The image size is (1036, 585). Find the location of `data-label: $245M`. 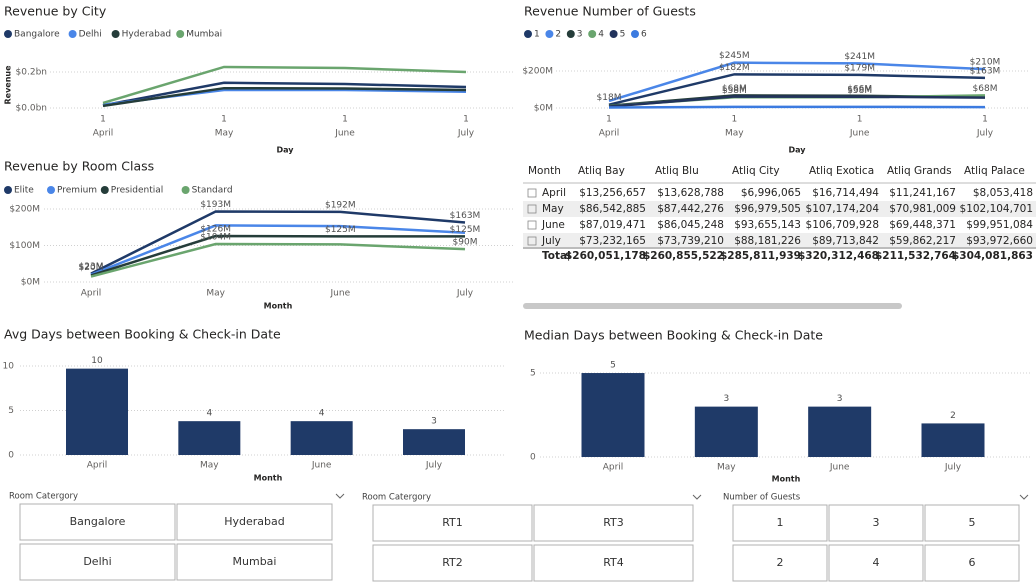

data-label: $245M is located at coordinates (734, 56).